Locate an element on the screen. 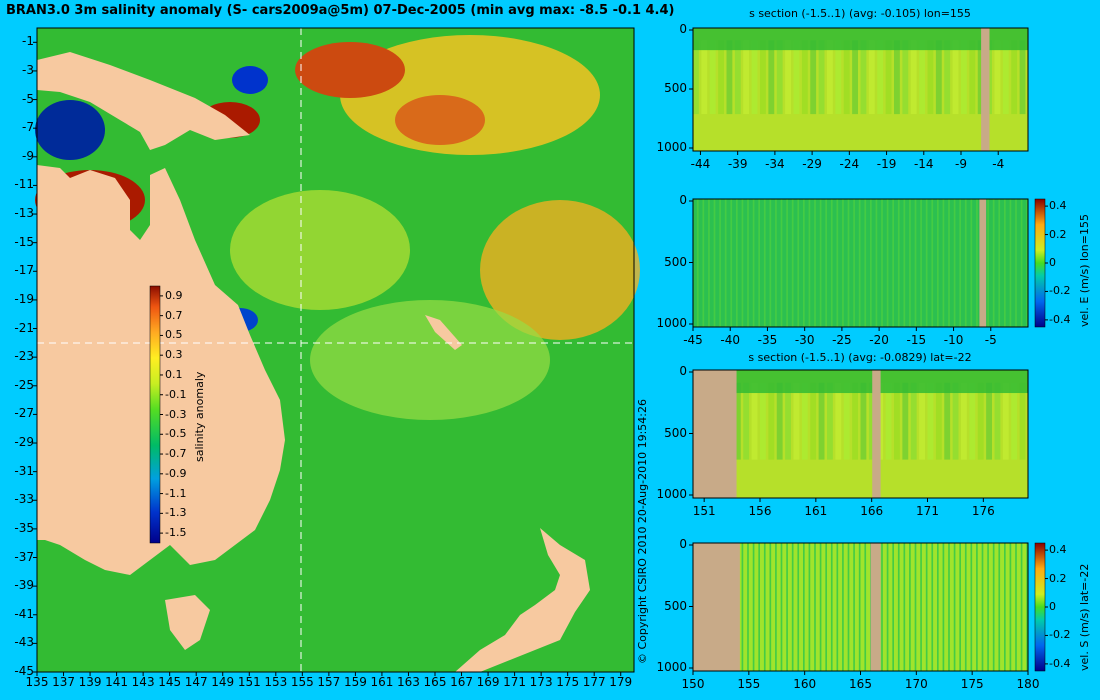 The height and width of the screenshot is (700, 1100). map-y-tick-label: -21 is located at coordinates (24, 327).